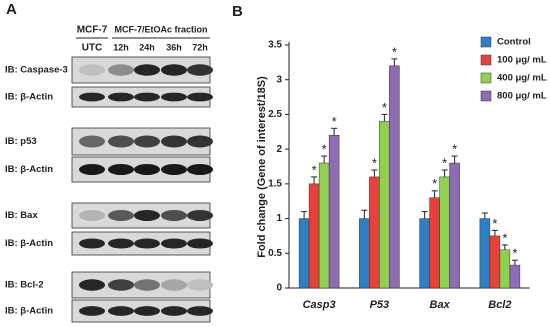 This screenshot has height=327, width=550. Describe the element at coordinates (174, 47) in the screenshot. I see `lane-label: 36h` at that location.